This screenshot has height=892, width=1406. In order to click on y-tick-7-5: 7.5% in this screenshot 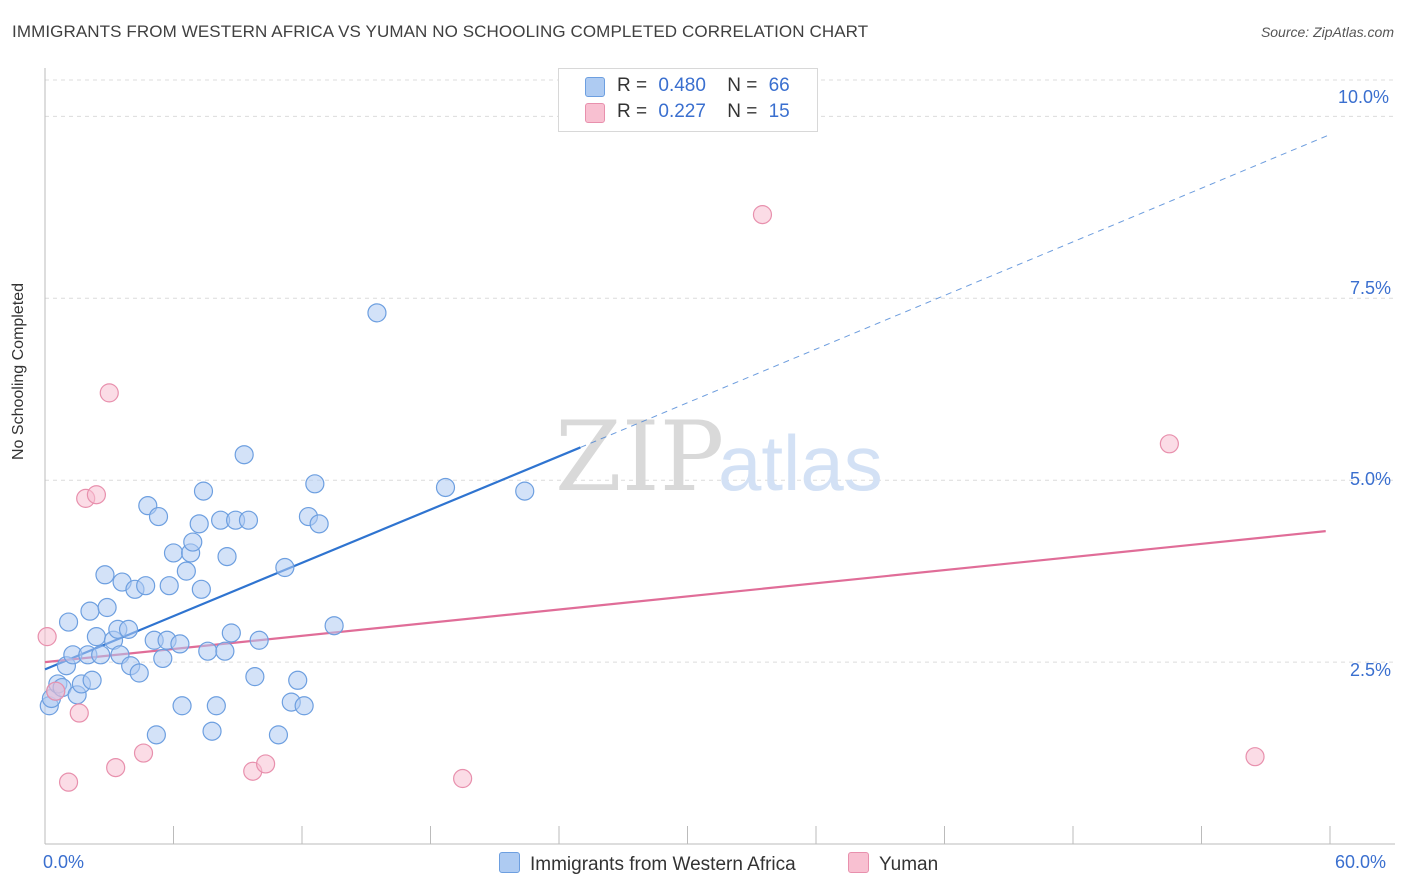, I will do `click(1371, 288)`.